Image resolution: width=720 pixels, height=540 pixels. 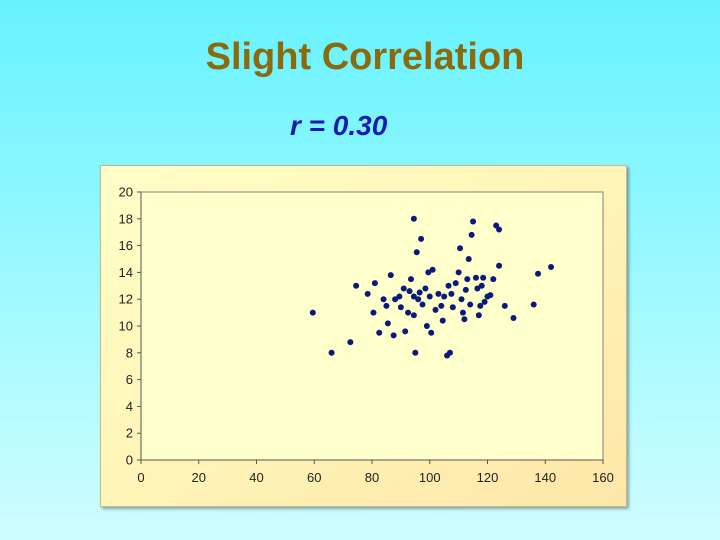 What do you see at coordinates (372, 477) in the screenshot?
I see `x-tick-label: 80` at bounding box center [372, 477].